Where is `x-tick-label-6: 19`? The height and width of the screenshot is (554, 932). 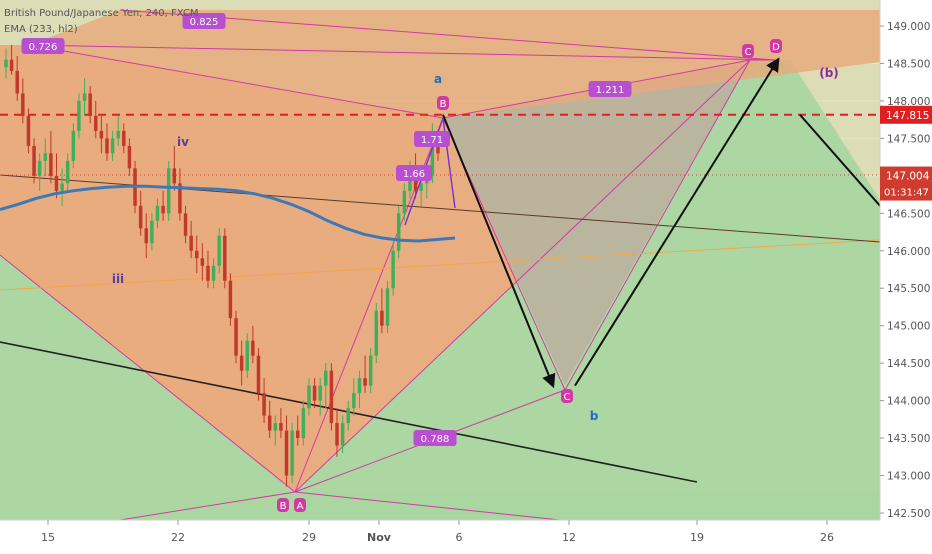 x-tick-label-6: 19 is located at coordinates (697, 537).